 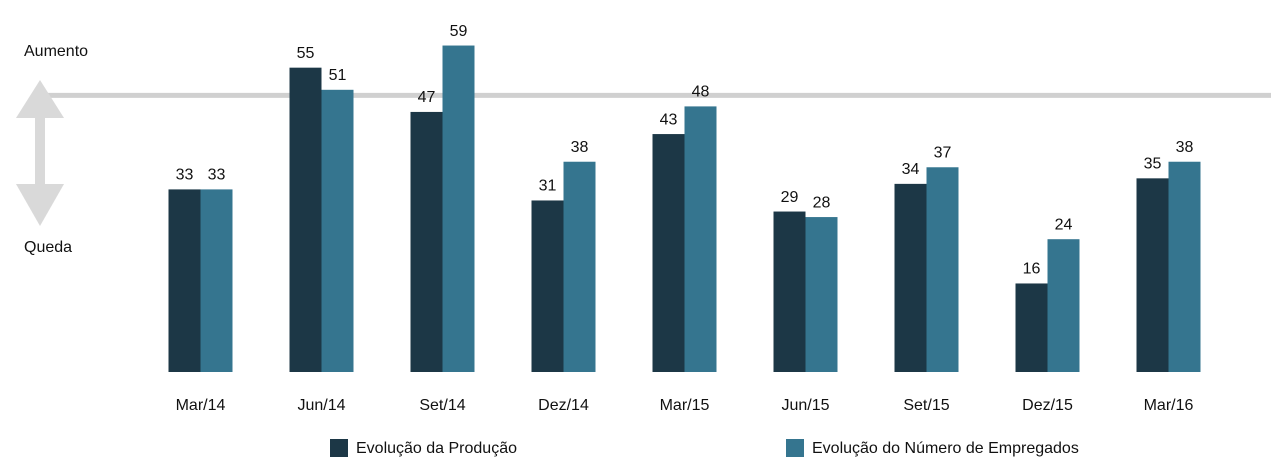 I want to click on x-tick-label: Jun/15, so click(x=805, y=405).